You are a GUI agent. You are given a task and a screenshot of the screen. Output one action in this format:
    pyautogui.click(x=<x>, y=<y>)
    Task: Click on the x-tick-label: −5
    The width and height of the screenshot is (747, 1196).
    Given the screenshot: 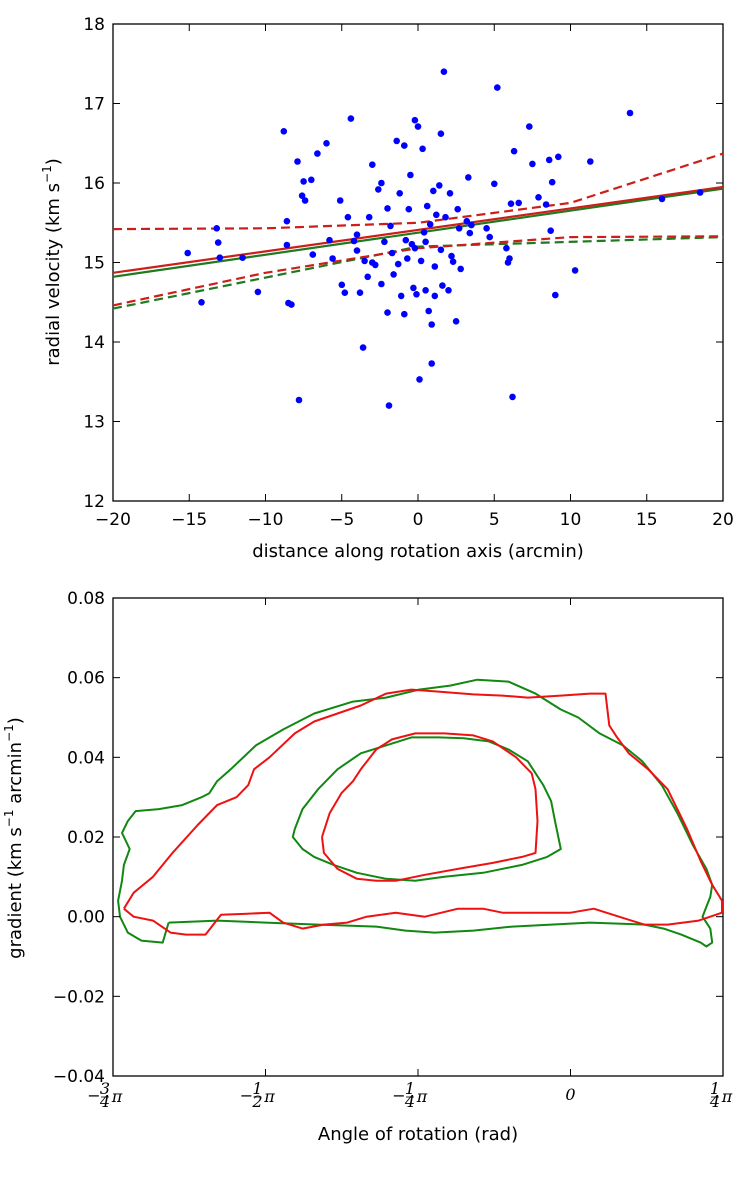 What is the action you would take?
    pyautogui.click(x=341, y=520)
    